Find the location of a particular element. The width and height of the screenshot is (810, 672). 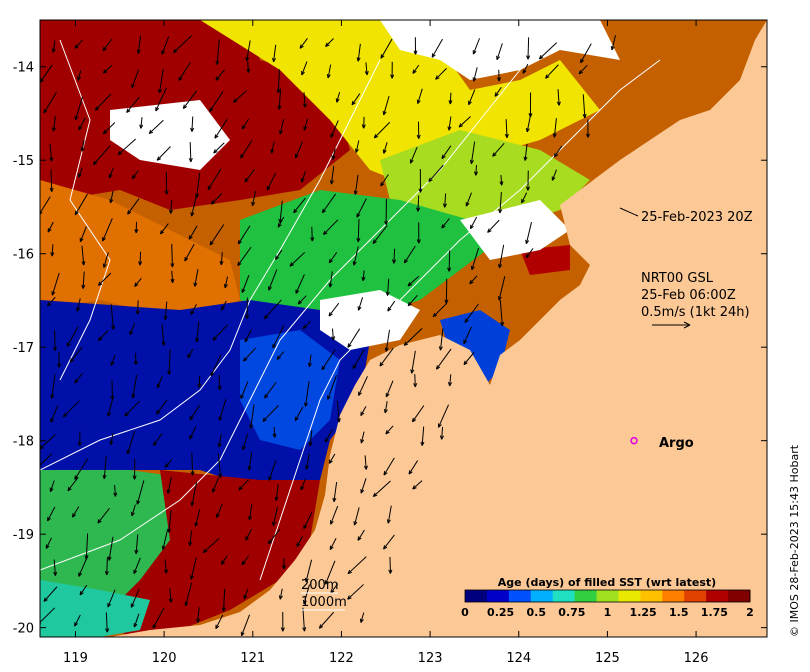

colorbar-tick-label: 1.5 is located at coordinates (679, 612).